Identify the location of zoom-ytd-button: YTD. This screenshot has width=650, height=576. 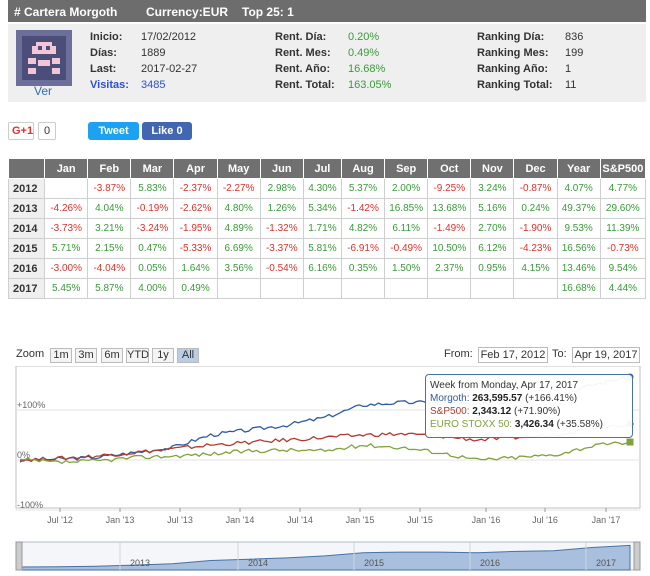
(137, 355).